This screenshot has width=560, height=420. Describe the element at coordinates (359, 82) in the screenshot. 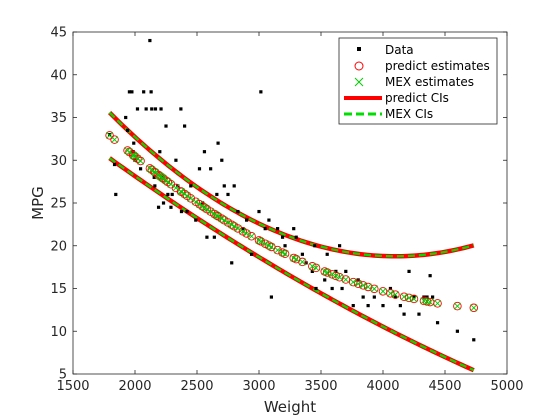

I see `legend-mex-marker` at that location.